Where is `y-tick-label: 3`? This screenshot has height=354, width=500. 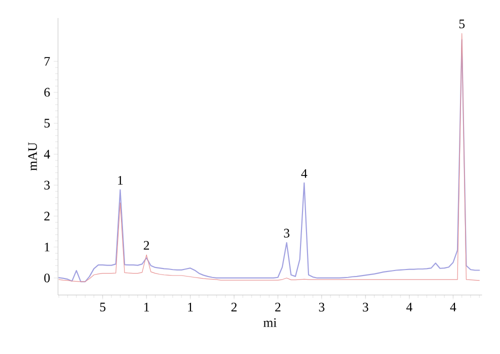
y-tick-label: 3 is located at coordinates (47, 185).